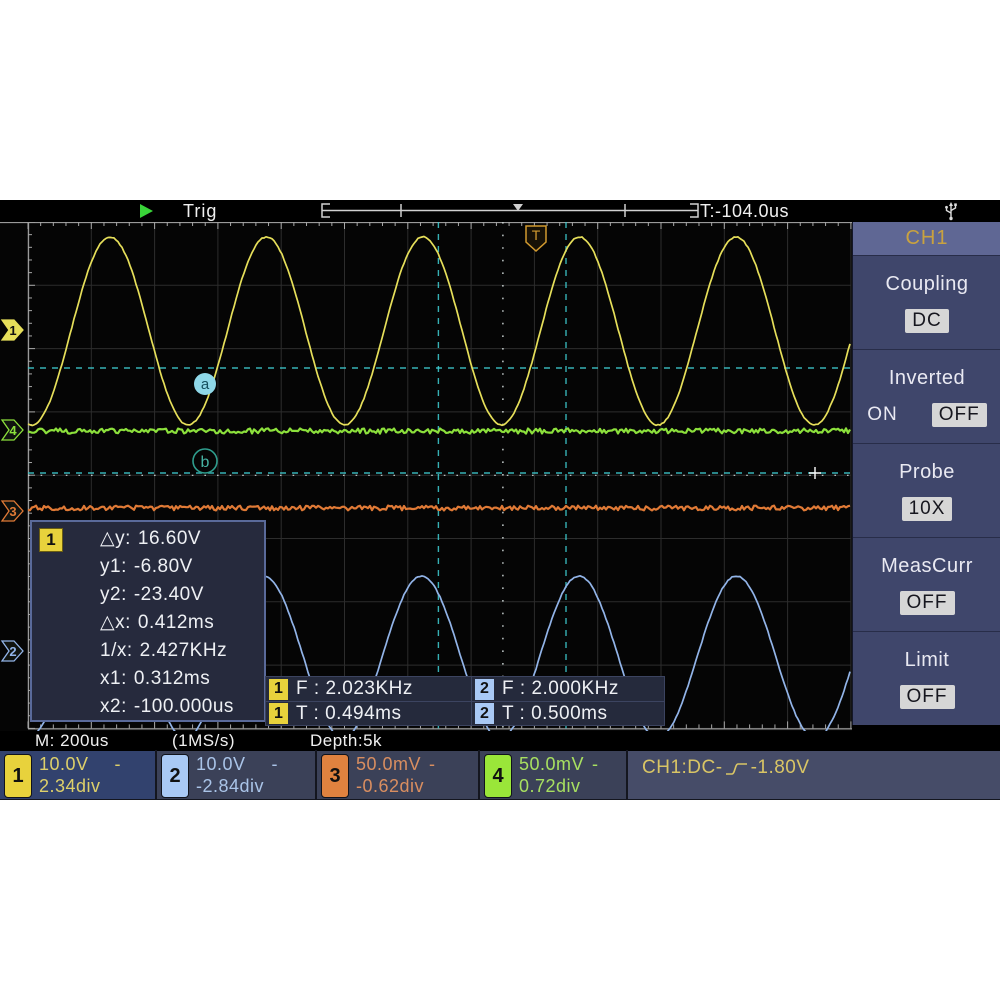  What do you see at coordinates (439, 508) in the screenshot?
I see `waveform-ch3` at bounding box center [439, 508].